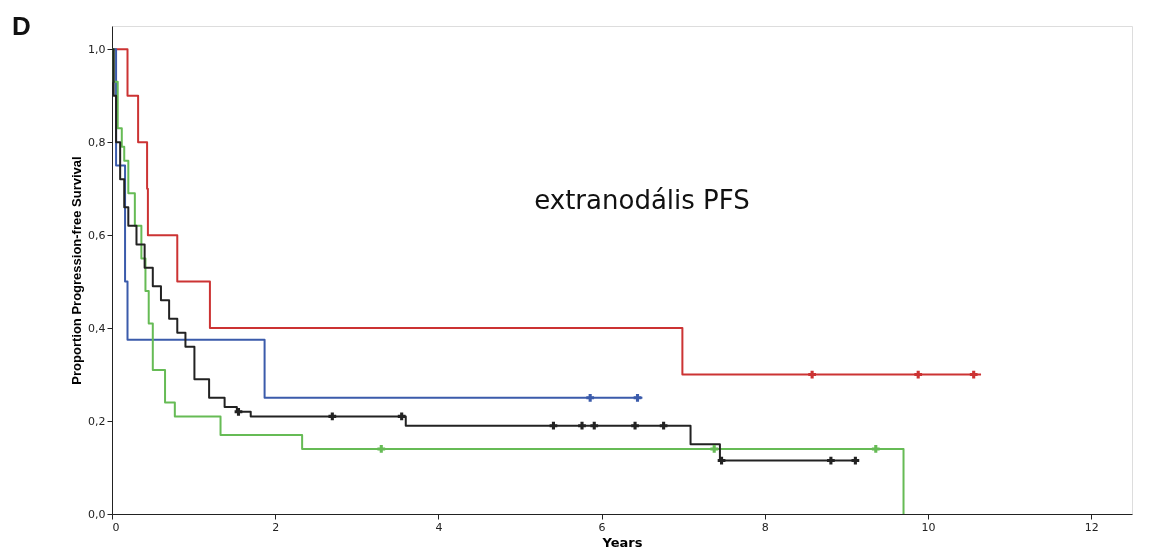  I want to click on y-tick-label: 0,6, so click(97, 235).